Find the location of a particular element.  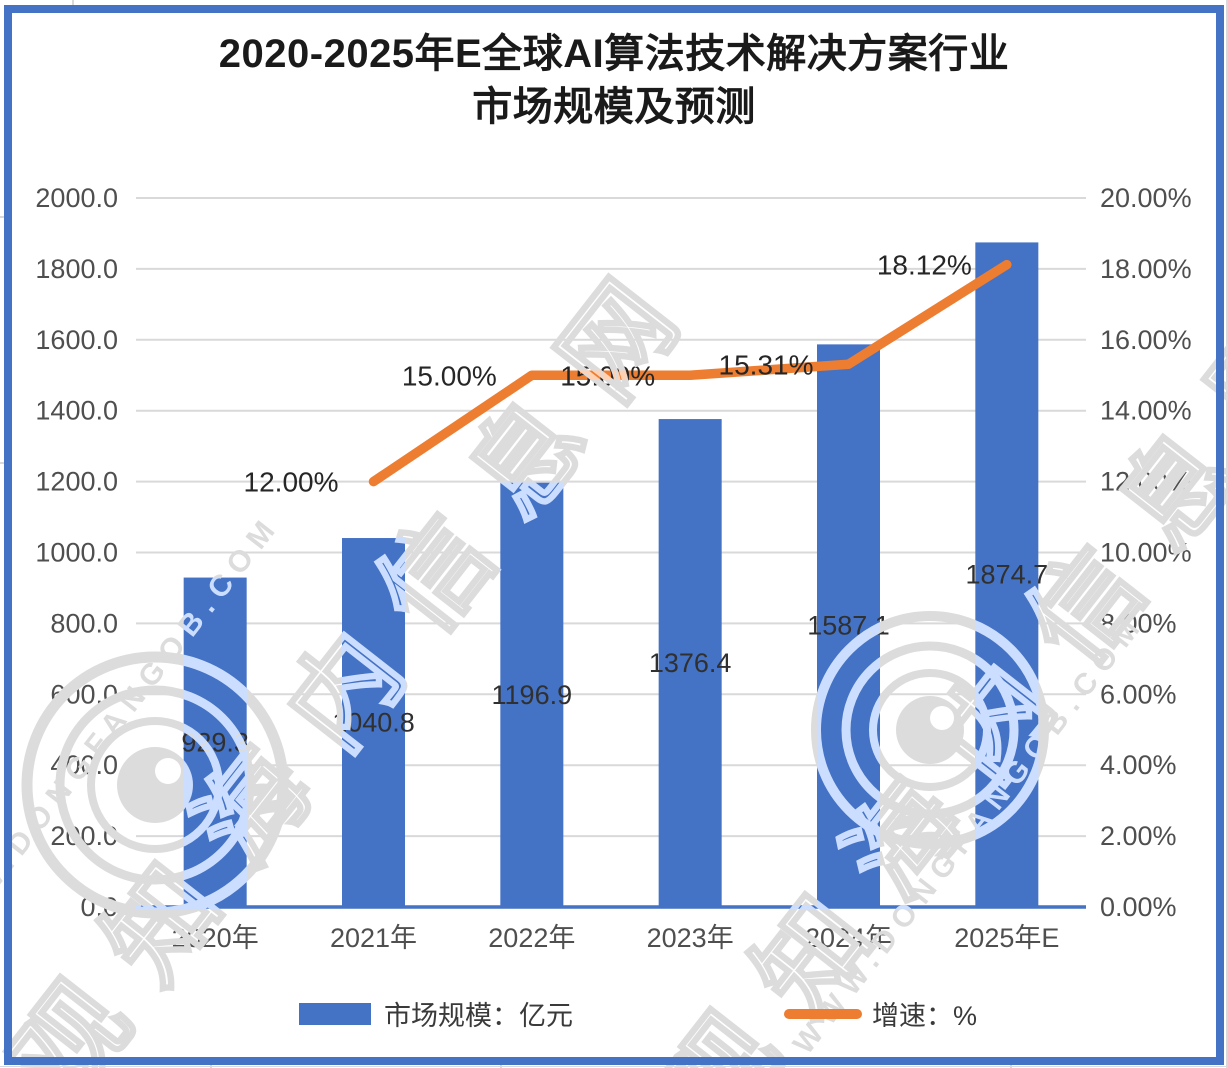

market-size-bar-2022年 is located at coordinates (532, 694).